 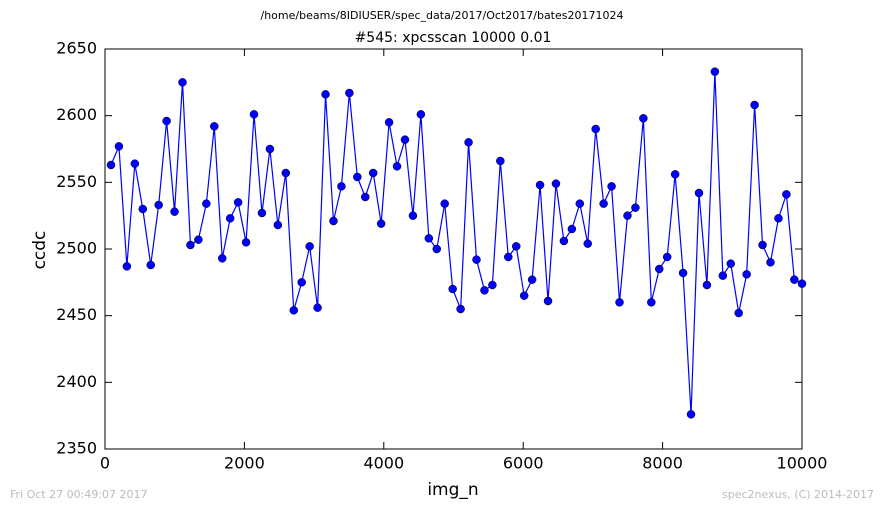 What do you see at coordinates (383, 463) in the screenshot?
I see `x-tick-label: 4000` at bounding box center [383, 463].